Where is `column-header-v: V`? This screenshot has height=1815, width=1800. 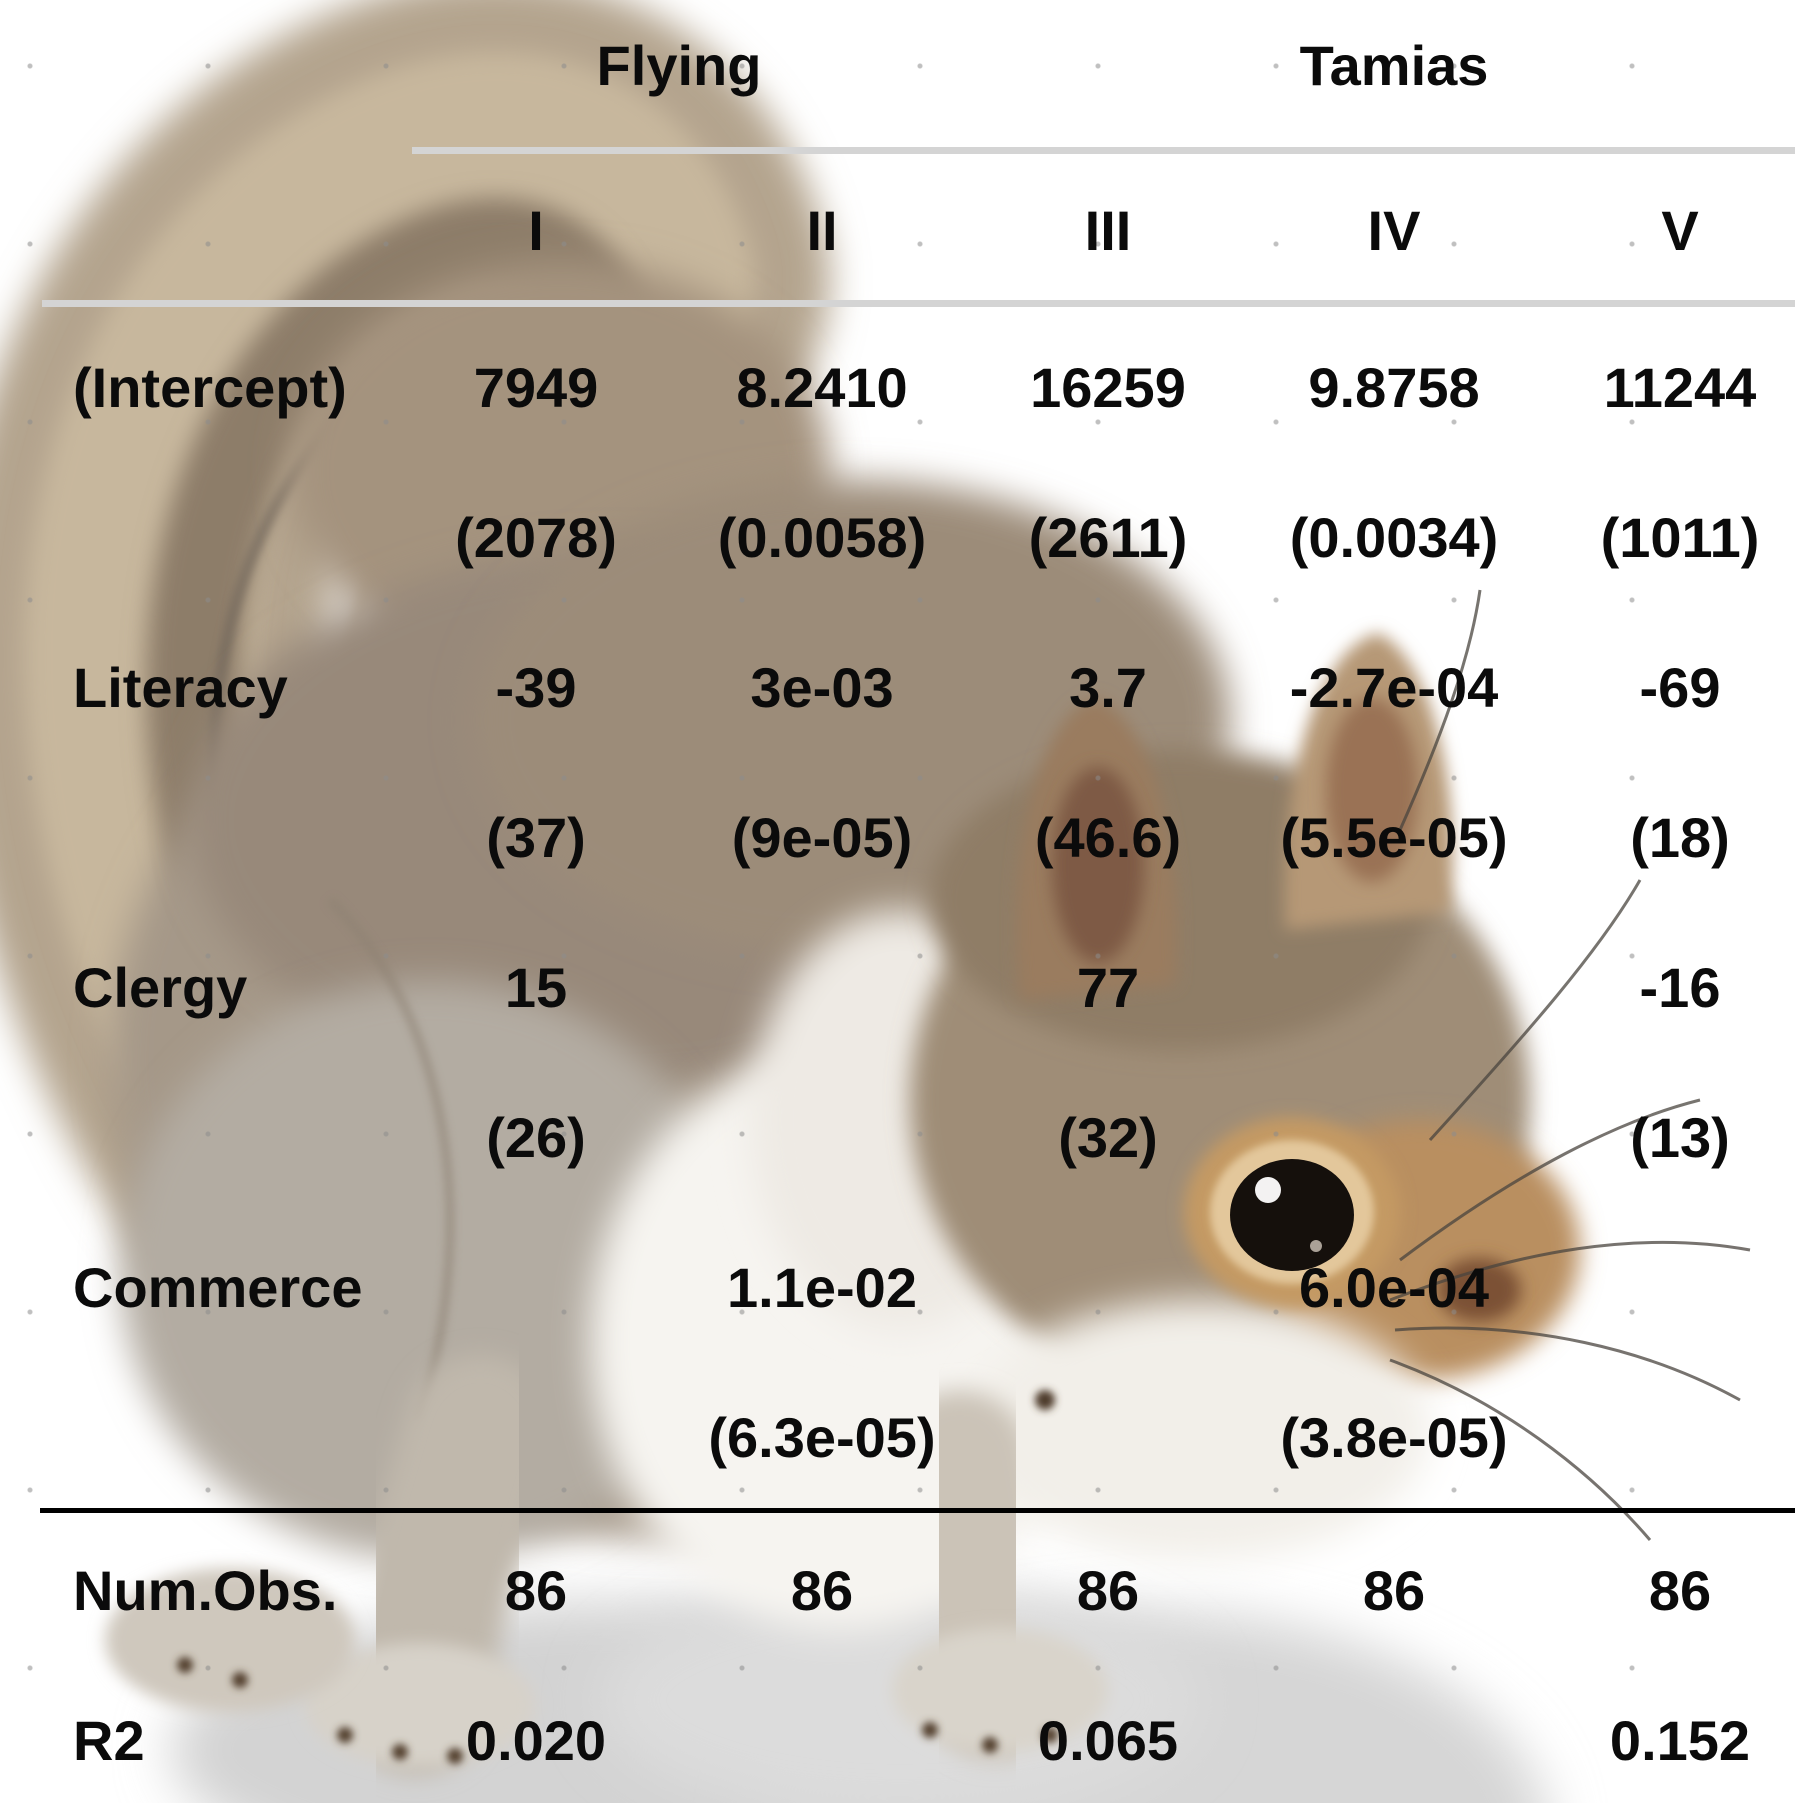 column-header-v: V is located at coordinates (1680, 230).